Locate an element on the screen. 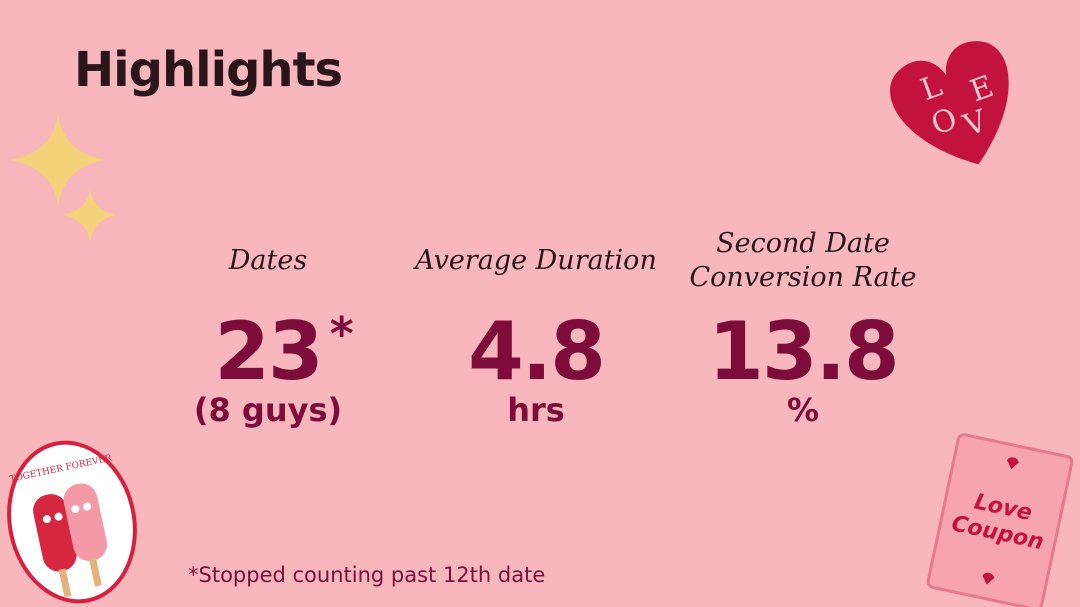  stat: Dates 23 * (8 guys) is located at coordinates (268, 327).